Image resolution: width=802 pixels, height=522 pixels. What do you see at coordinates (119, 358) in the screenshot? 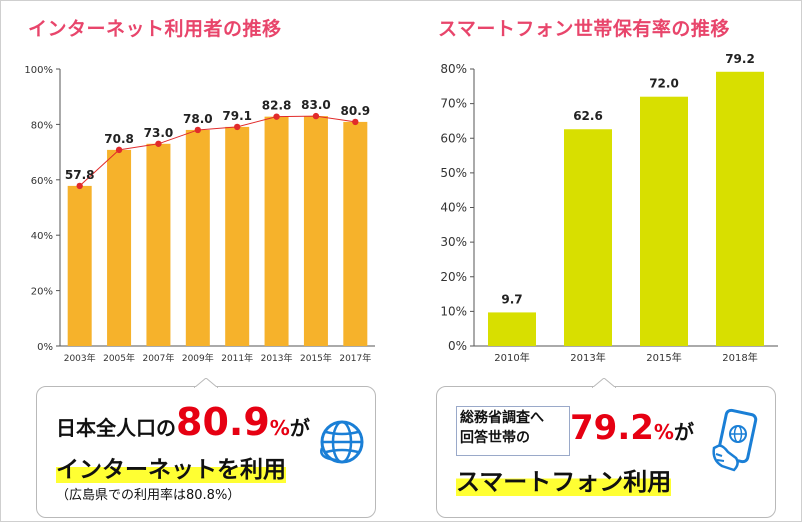
I see `internet-x-tick-label: 2005年` at bounding box center [119, 358].